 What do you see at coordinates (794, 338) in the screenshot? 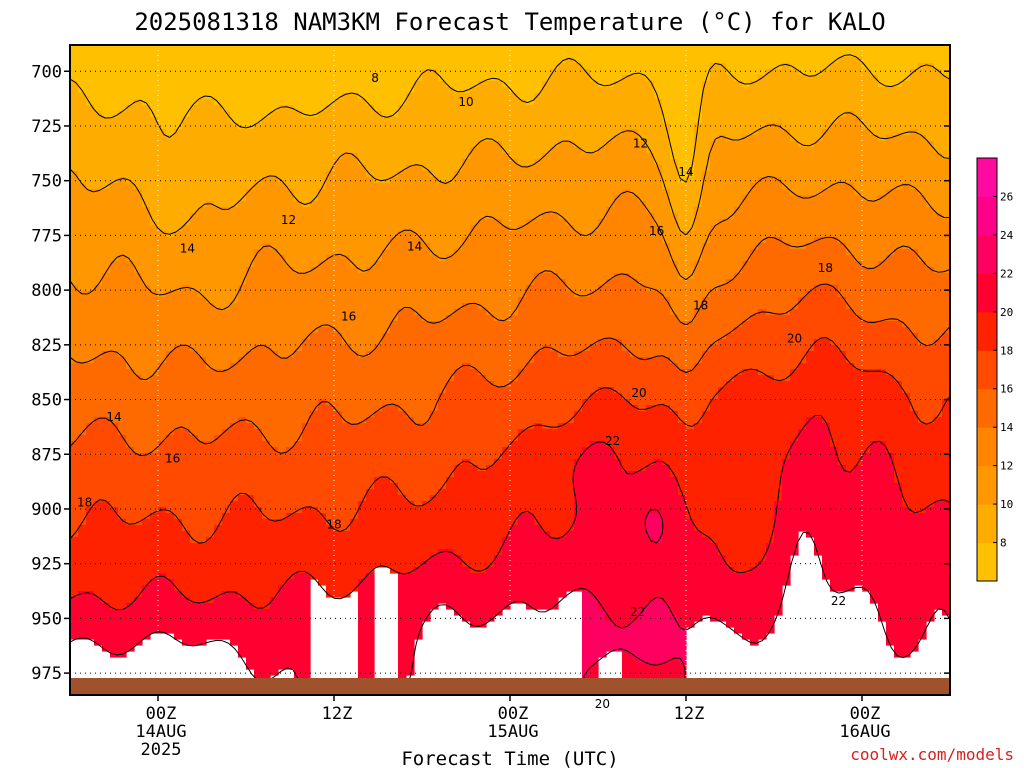
I see `contour-label: 20` at bounding box center [794, 338].